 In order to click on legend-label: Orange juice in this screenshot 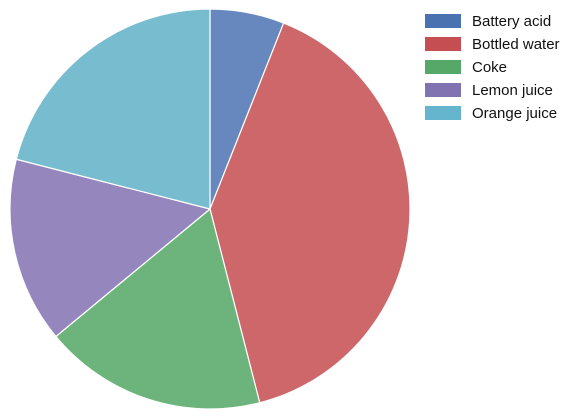, I will do `click(514, 113)`.